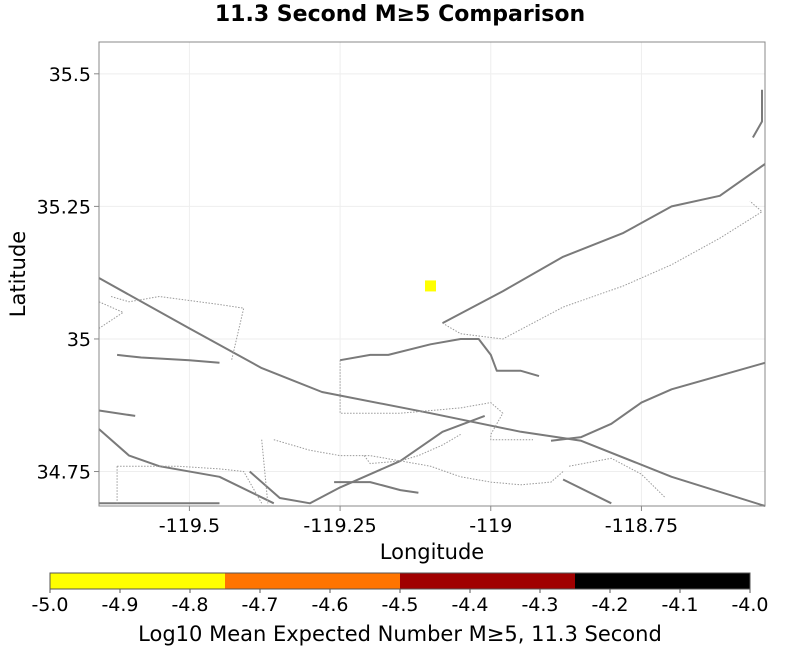  I want to click on y-tick-label: 35, so click(79, 340).